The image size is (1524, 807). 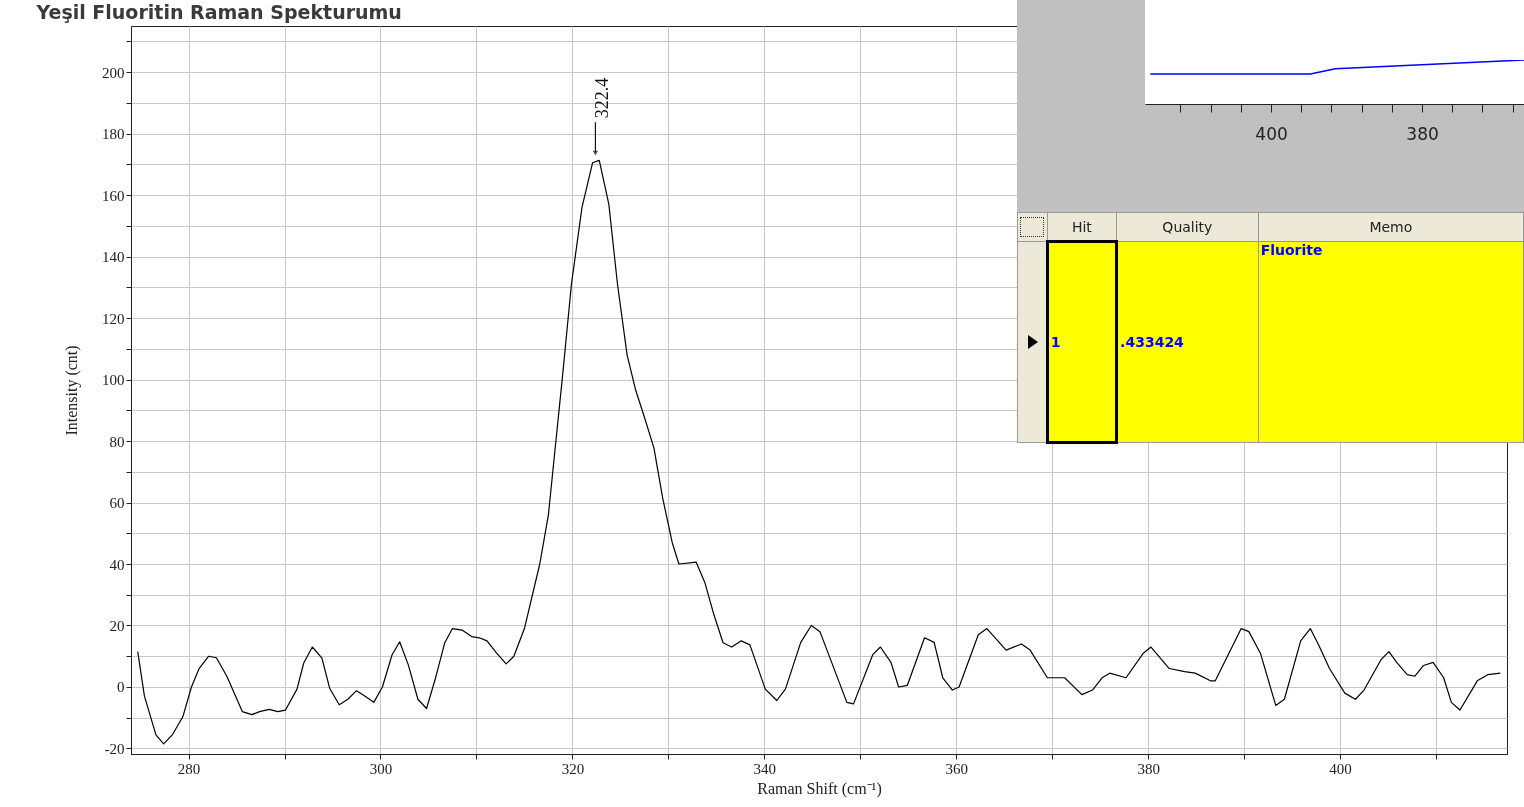 I want to click on y-tick-label: 20, so click(x=117, y=625).